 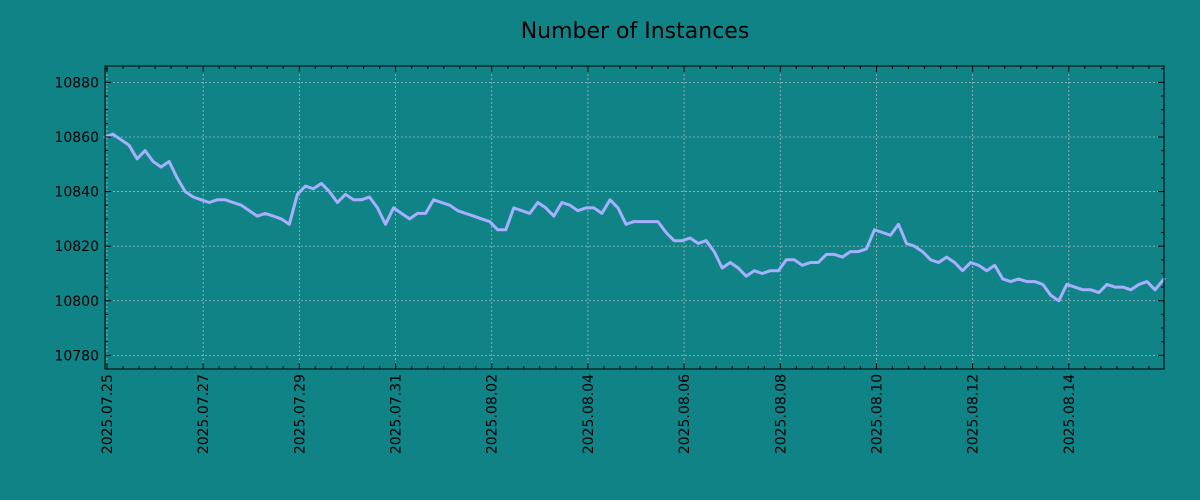 What do you see at coordinates (108, 414) in the screenshot?
I see `x-tick-label: 2025.07.25` at bounding box center [108, 414].